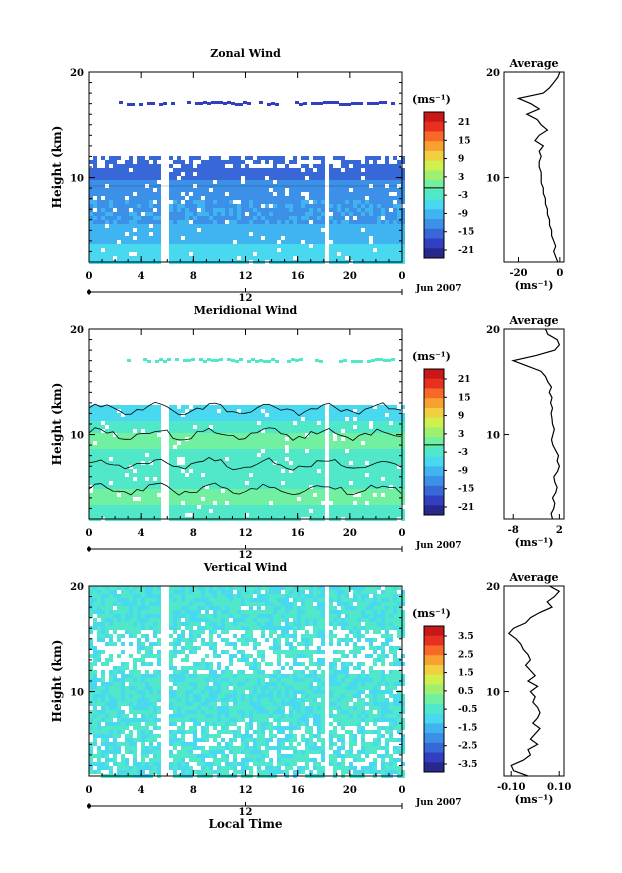 This screenshot has width=622, height=873. What do you see at coordinates (467, 765) in the screenshot?
I see `colorbar-tick-label: -3.5` at bounding box center [467, 765].